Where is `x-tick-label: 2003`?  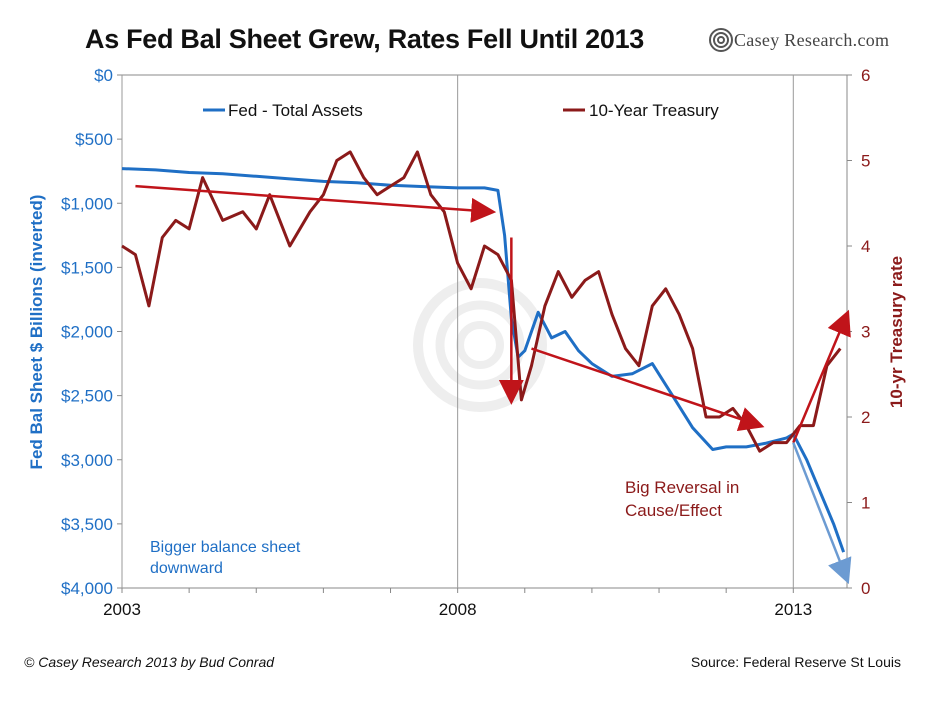
x-tick-label: 2003 is located at coordinates (122, 609).